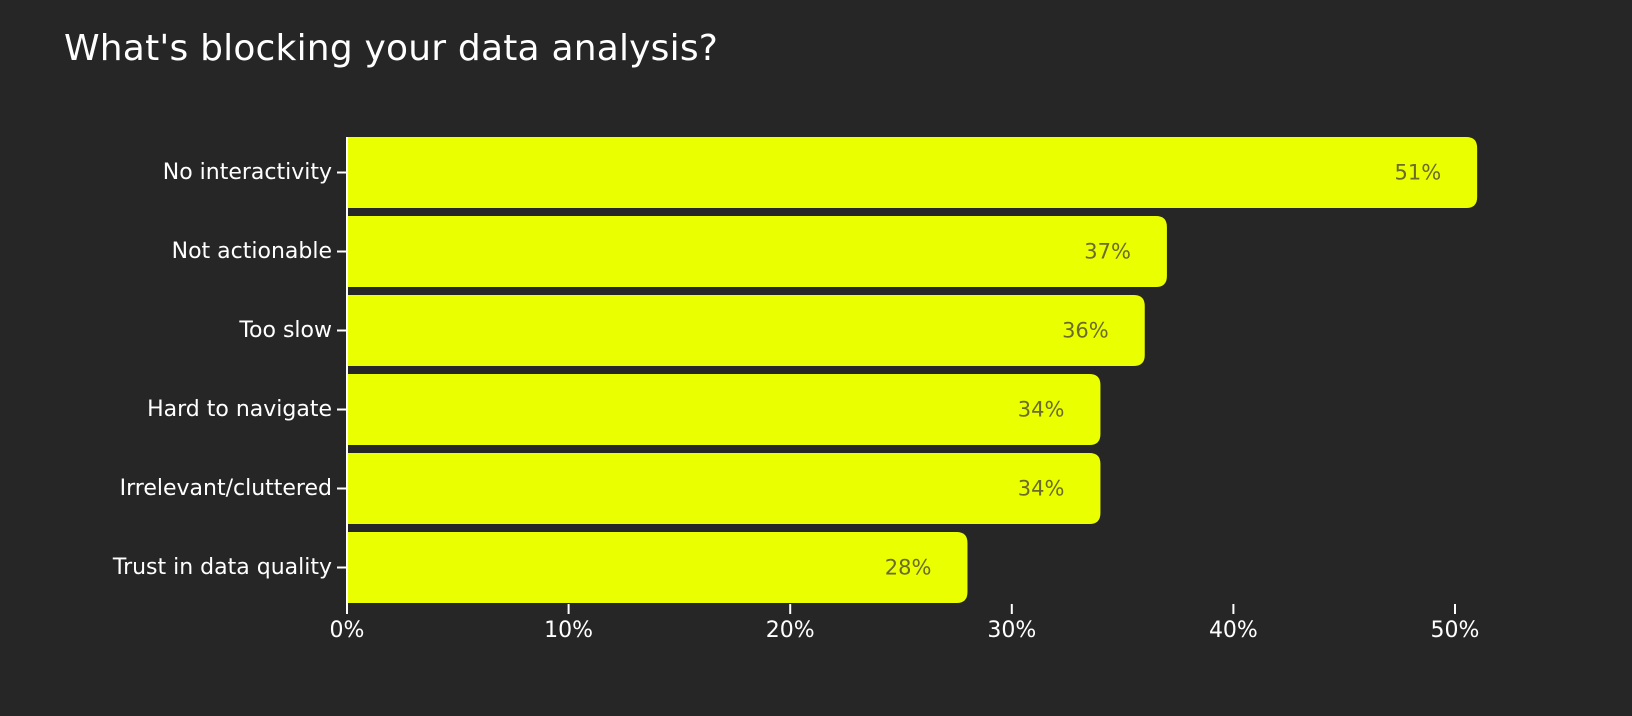  Describe the element at coordinates (239, 409) in the screenshot. I see `category-label: Hard to navigate` at that location.